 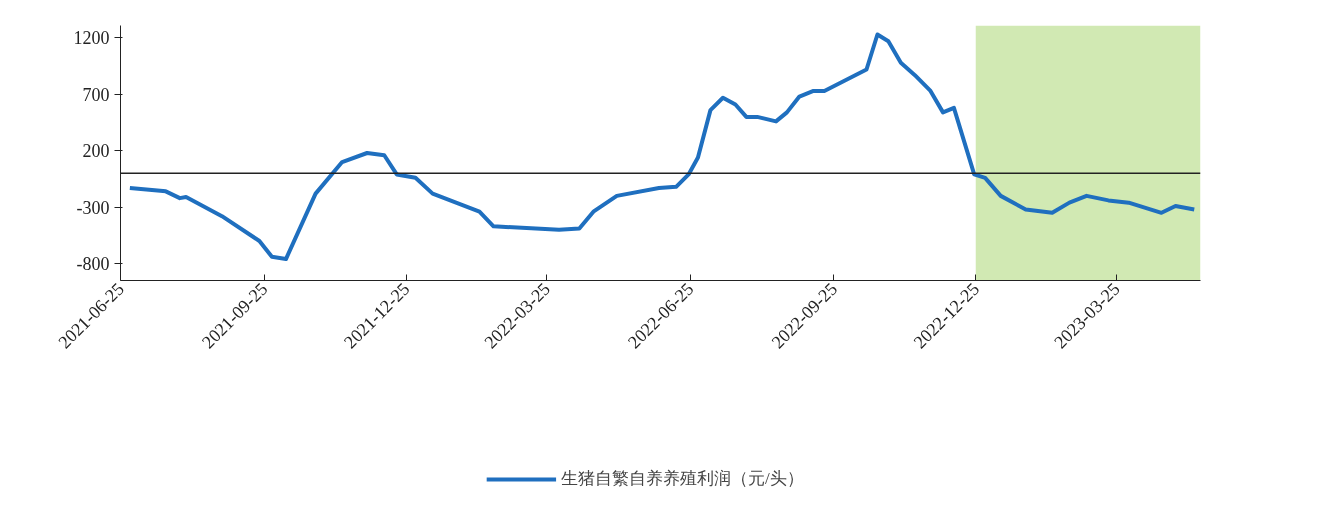 What do you see at coordinates (91, 38) in the screenshot?
I see `y-tick-label: 1200` at bounding box center [91, 38].